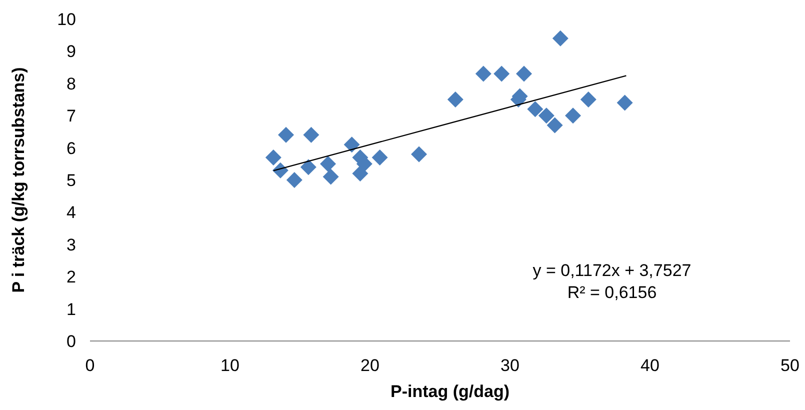 The height and width of the screenshot is (410, 805). I want to click on x-tick-label: 20, so click(370, 365).